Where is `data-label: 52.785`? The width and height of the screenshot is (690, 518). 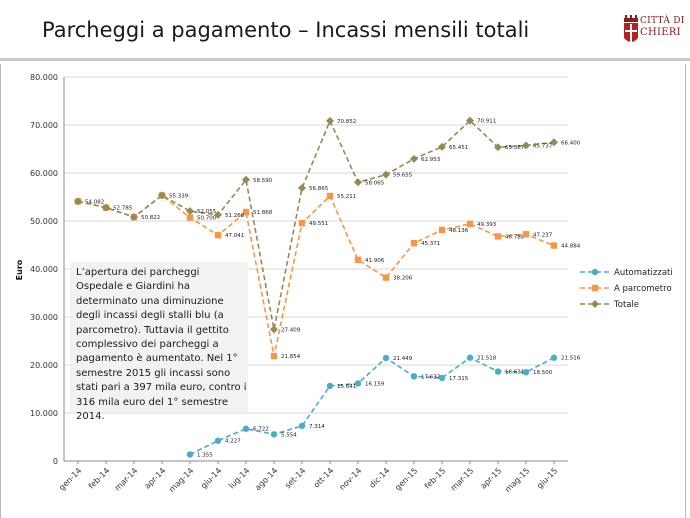
data-label: 52.785 is located at coordinates (123, 209).